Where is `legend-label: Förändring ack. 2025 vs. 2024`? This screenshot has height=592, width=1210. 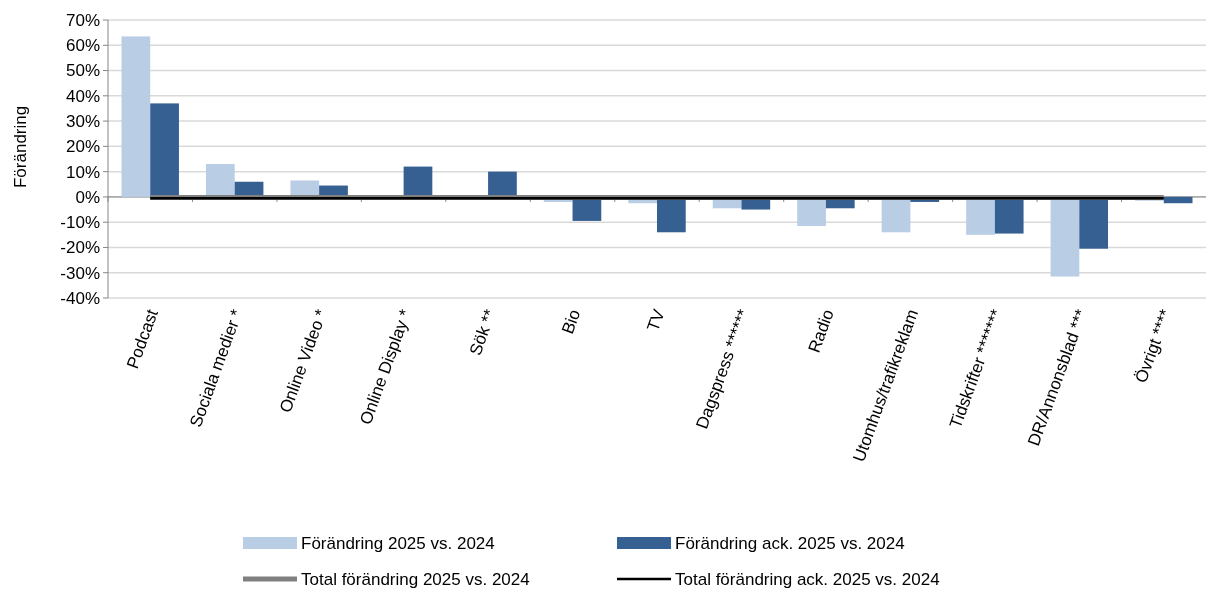 legend-label: Förändring ack. 2025 vs. 2024 is located at coordinates (790, 543).